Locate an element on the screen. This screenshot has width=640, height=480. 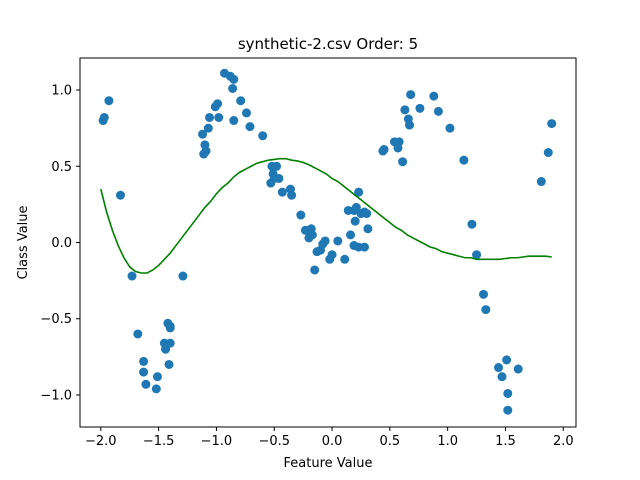
x-tick-label: 2.0 is located at coordinates (563, 441).